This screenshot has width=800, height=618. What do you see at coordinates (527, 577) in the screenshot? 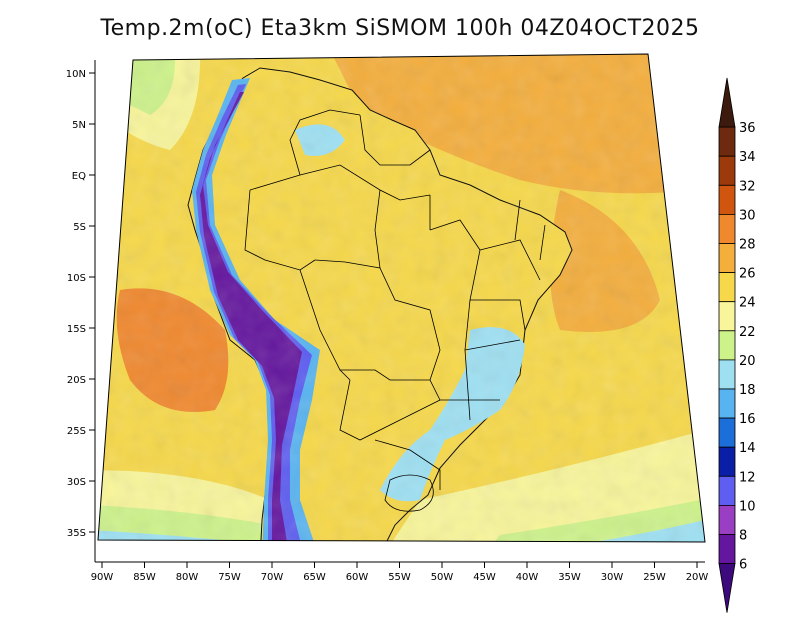
I see `lon-label: 40W` at bounding box center [527, 577].